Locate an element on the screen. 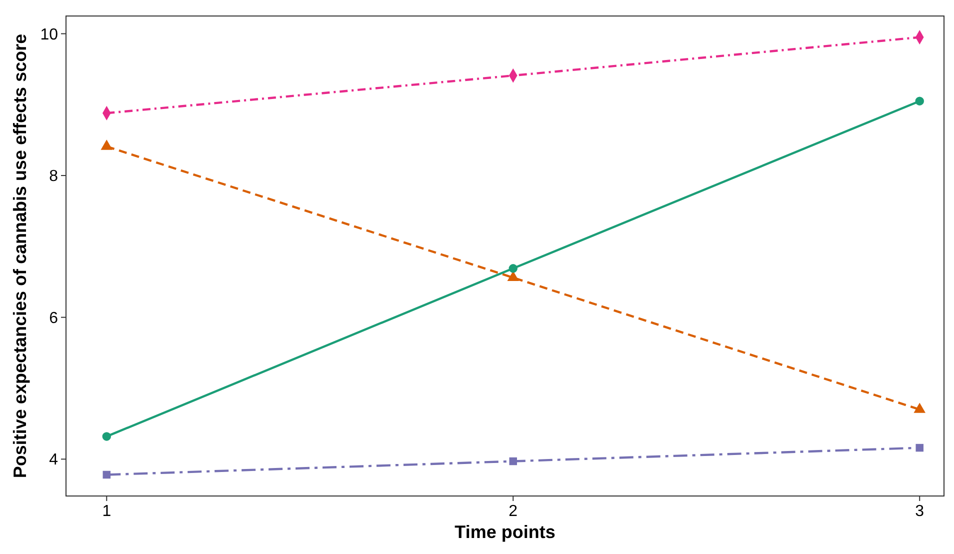  x-axis-title: Time points is located at coordinates (505, 532).